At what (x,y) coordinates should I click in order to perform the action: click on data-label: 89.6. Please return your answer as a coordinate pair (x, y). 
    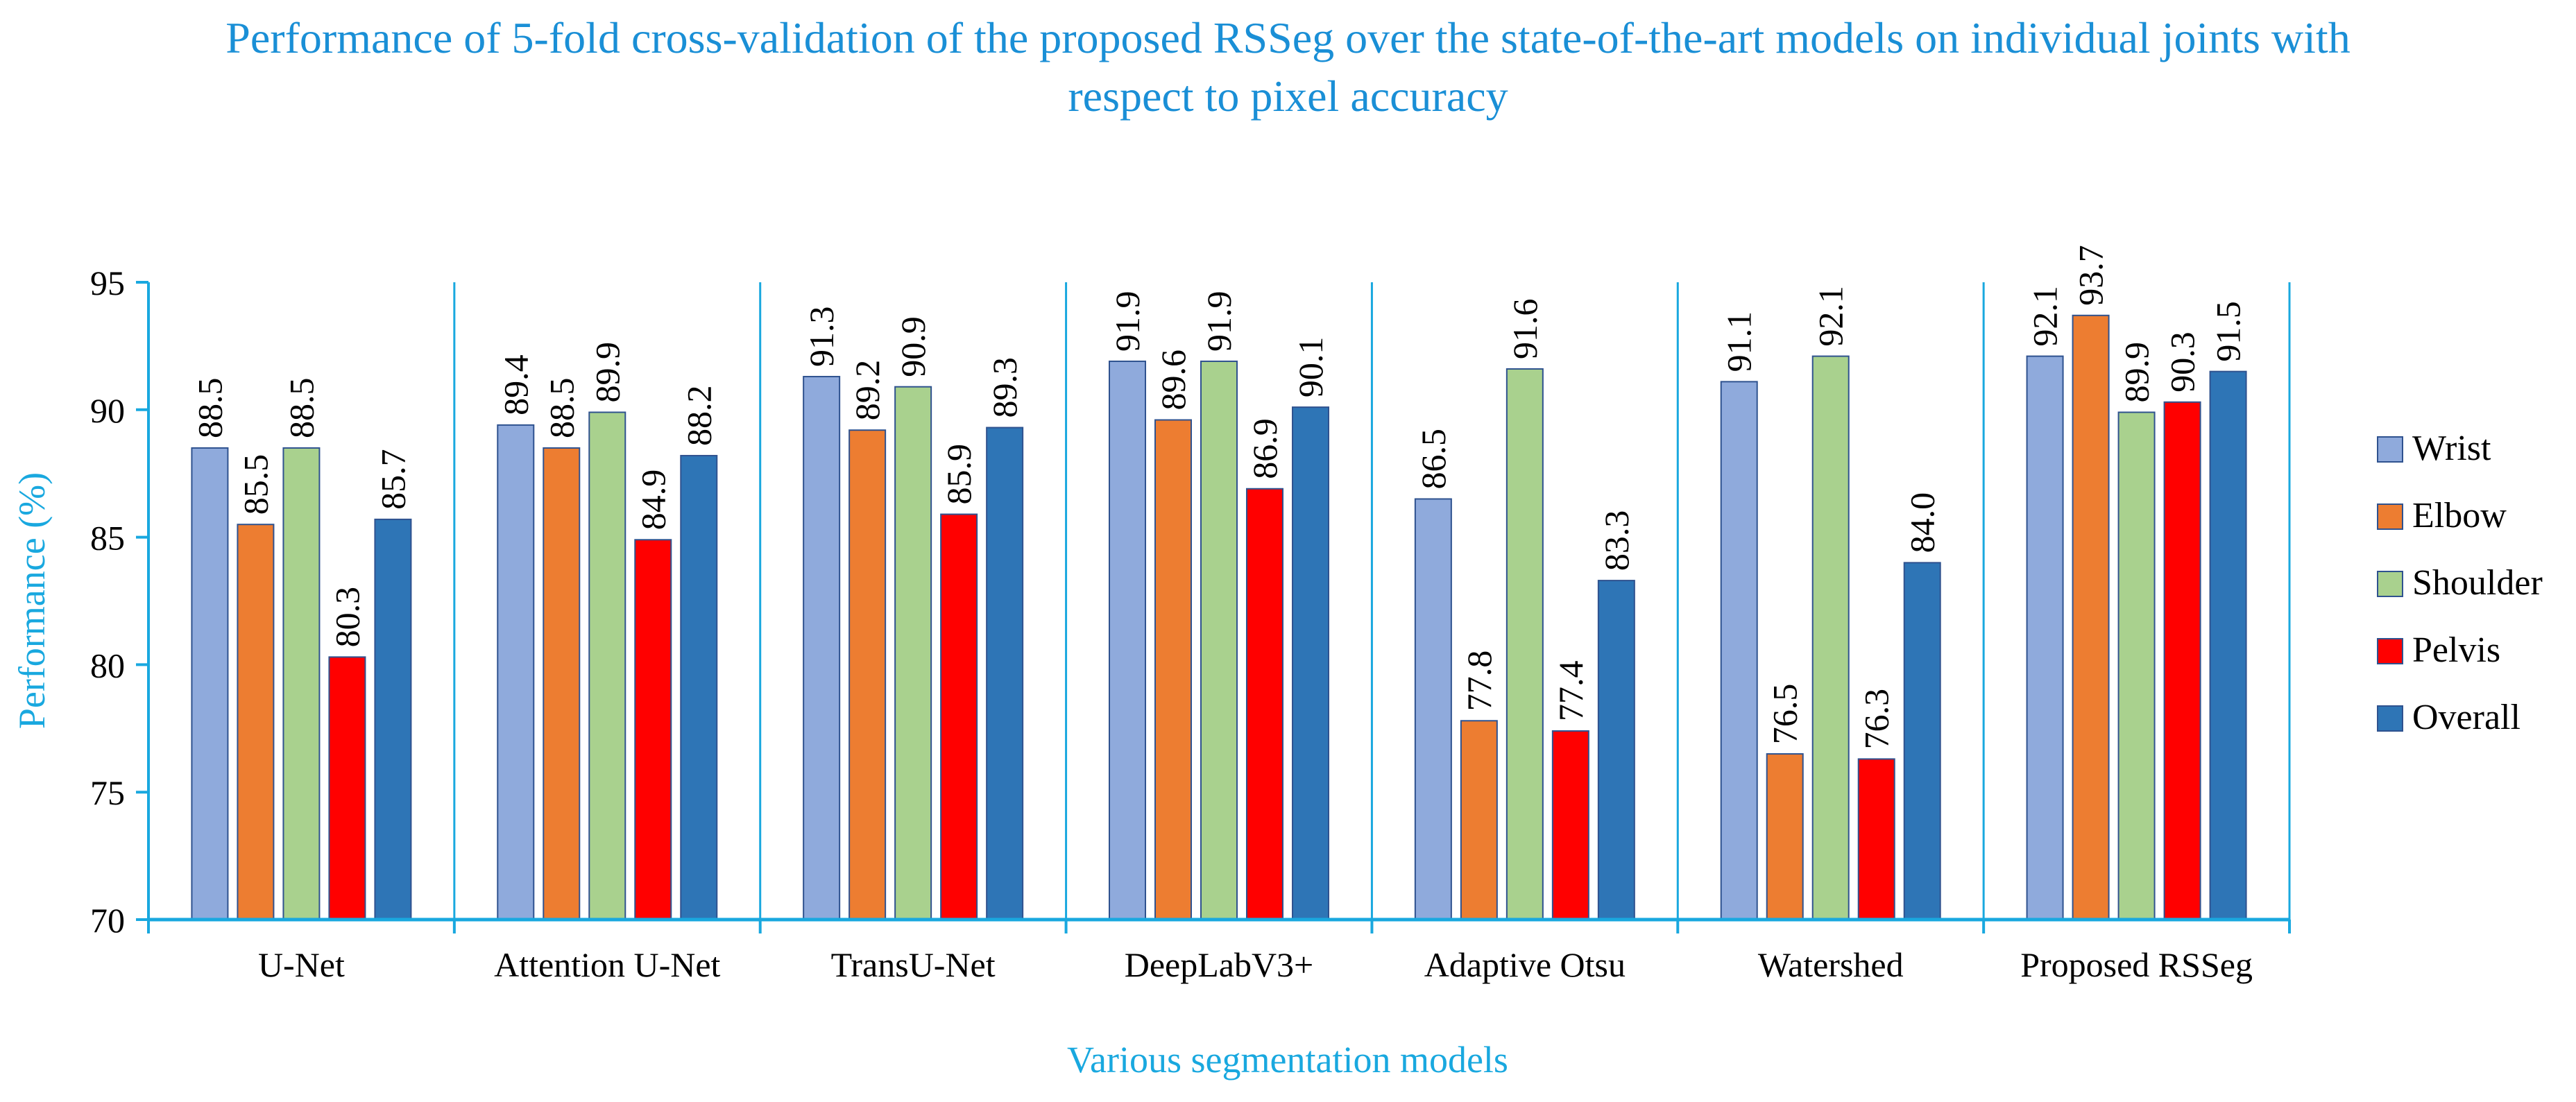
    Looking at the image, I should click on (1173, 380).